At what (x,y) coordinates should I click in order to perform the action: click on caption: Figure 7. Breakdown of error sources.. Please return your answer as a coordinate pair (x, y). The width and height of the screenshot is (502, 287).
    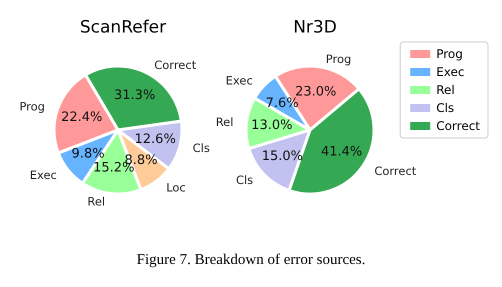
    Looking at the image, I should click on (251, 260).